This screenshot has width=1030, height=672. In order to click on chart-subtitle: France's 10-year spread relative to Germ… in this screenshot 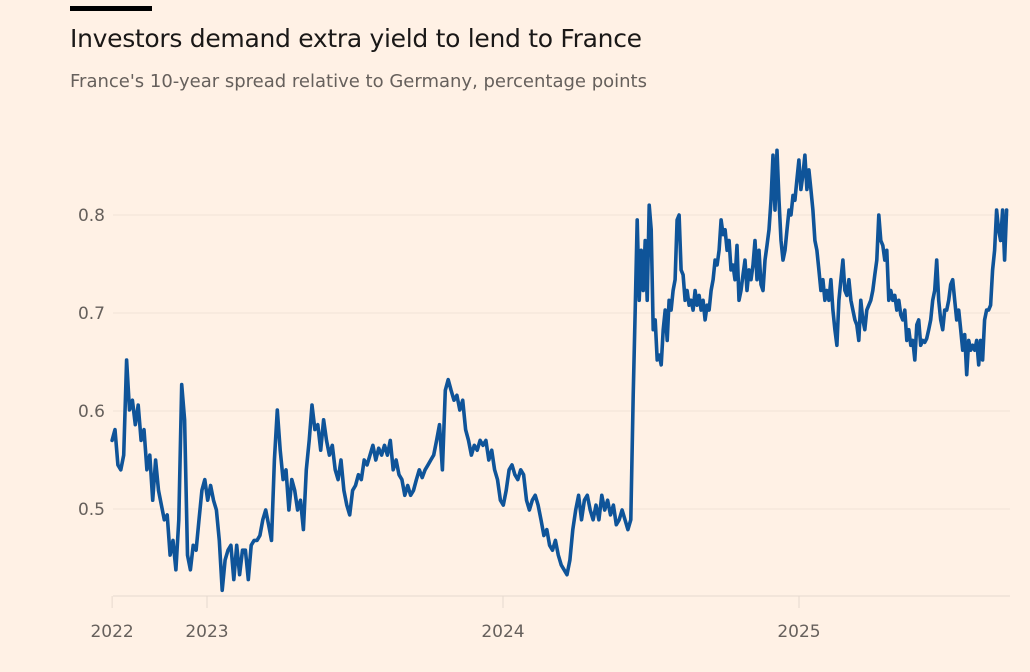, I will do `click(358, 81)`.